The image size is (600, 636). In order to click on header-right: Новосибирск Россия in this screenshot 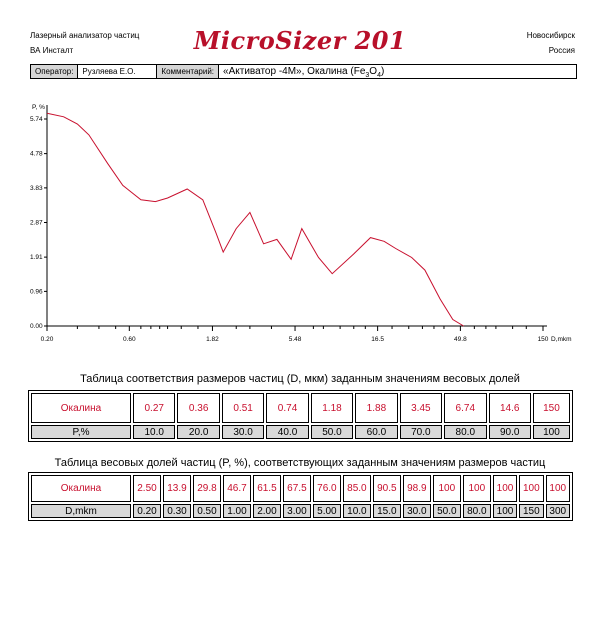, I will do `click(551, 43)`.